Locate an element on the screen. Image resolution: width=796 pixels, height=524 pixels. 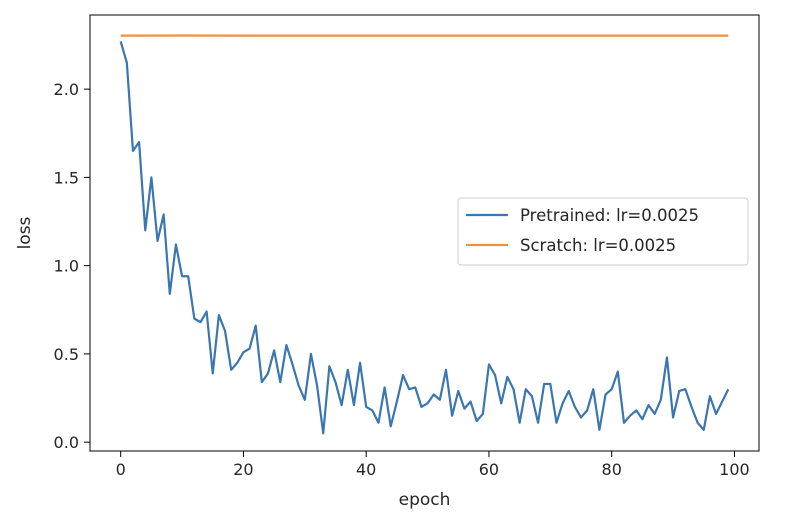
x-tick-label: 100 is located at coordinates (734, 469).